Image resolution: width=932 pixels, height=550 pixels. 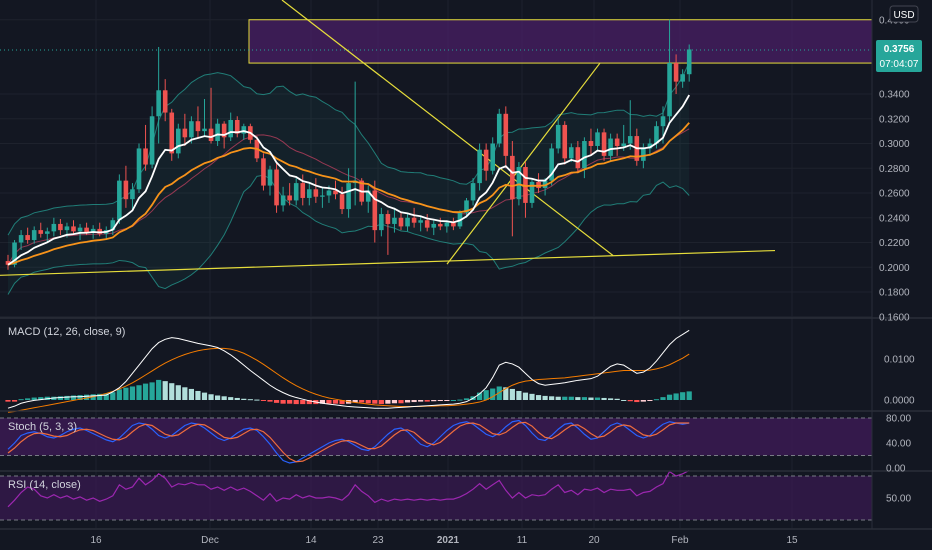 I want to click on ascending-trendline, so click(x=523, y=163).